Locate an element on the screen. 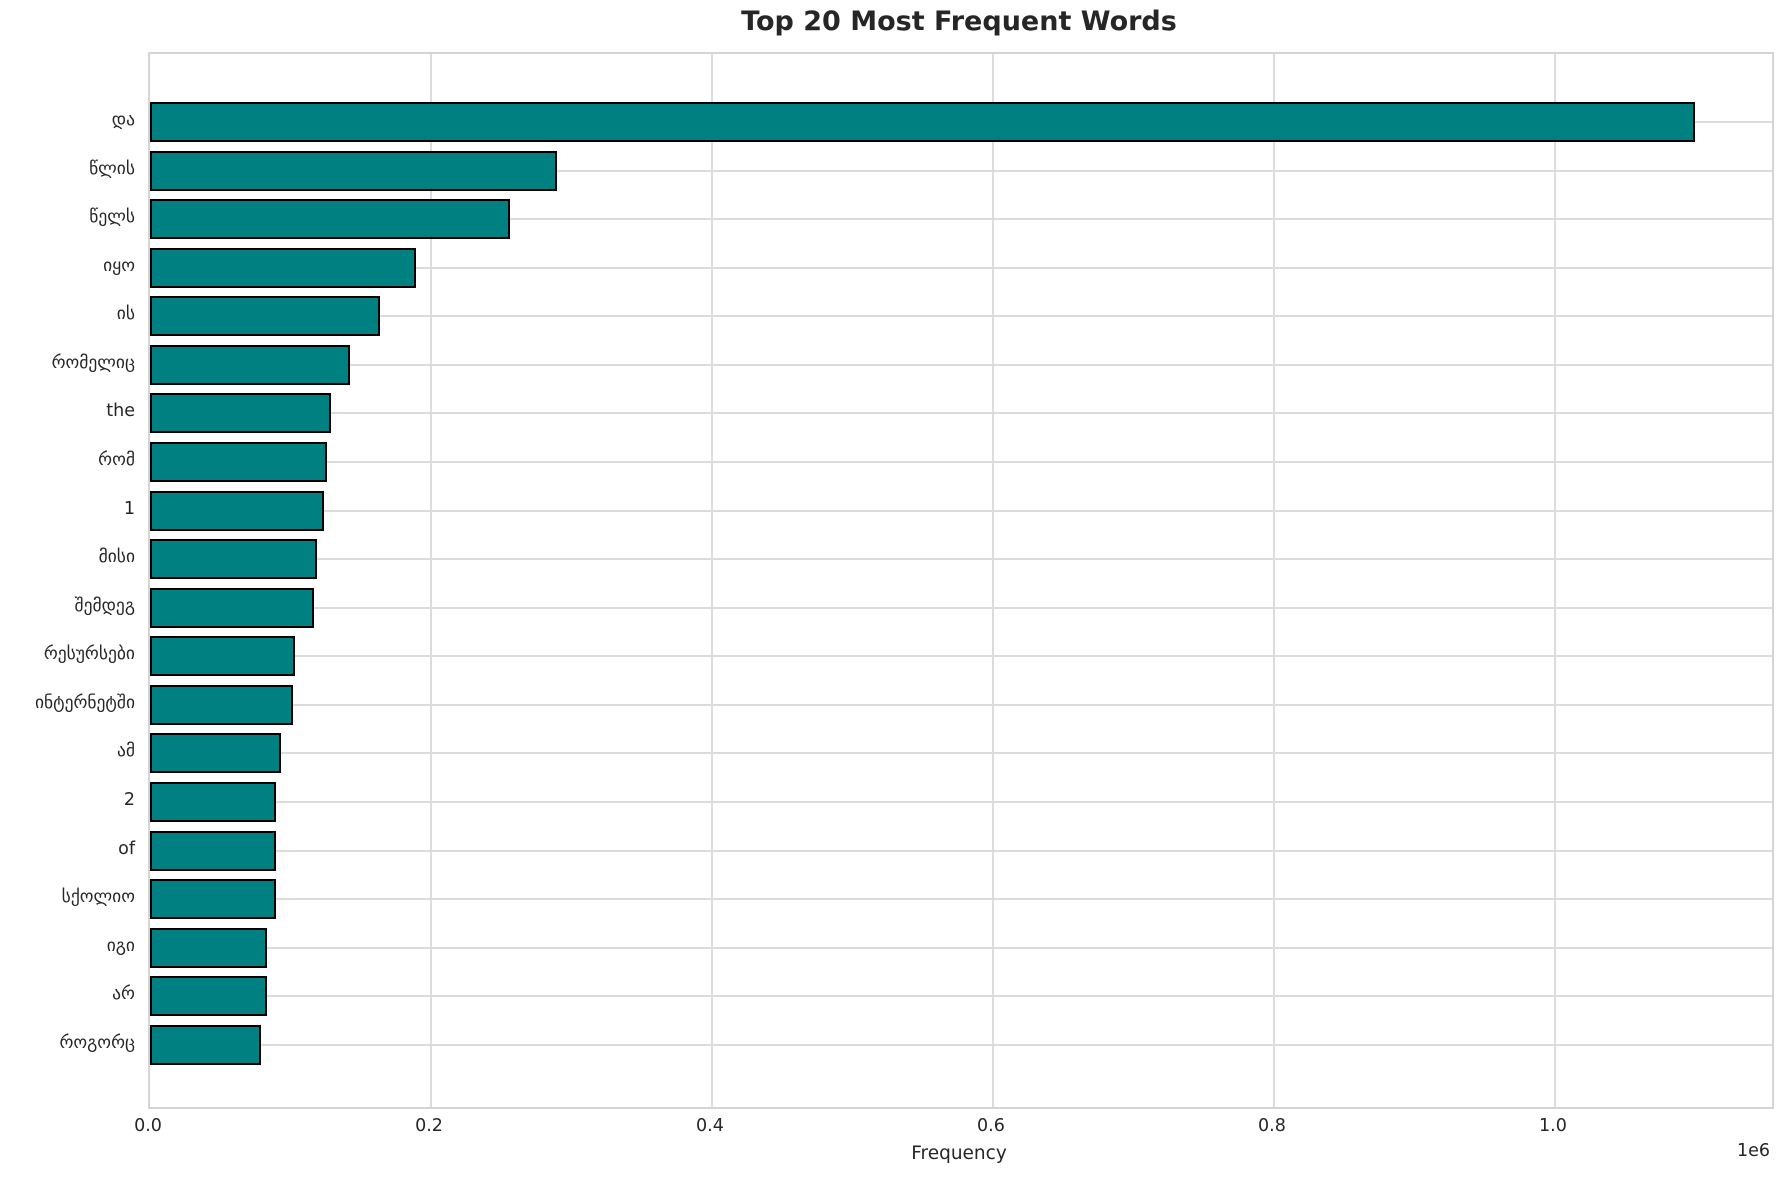  x-tick-label: 0.4 is located at coordinates (710, 1126).